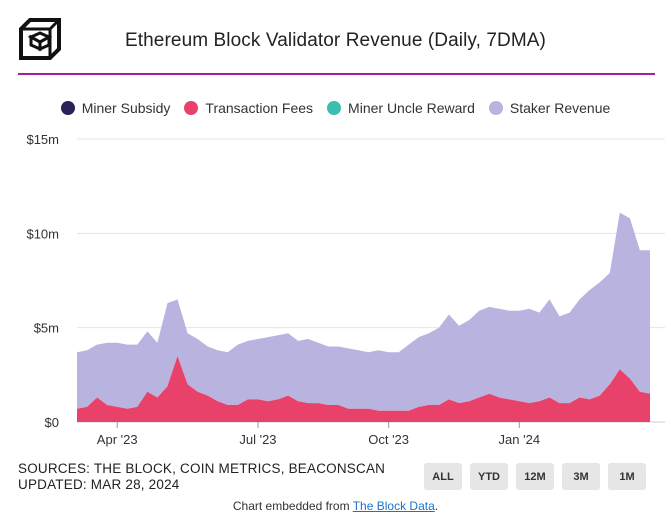  I want to click on legend-label: Staker Revenue, so click(560, 108).